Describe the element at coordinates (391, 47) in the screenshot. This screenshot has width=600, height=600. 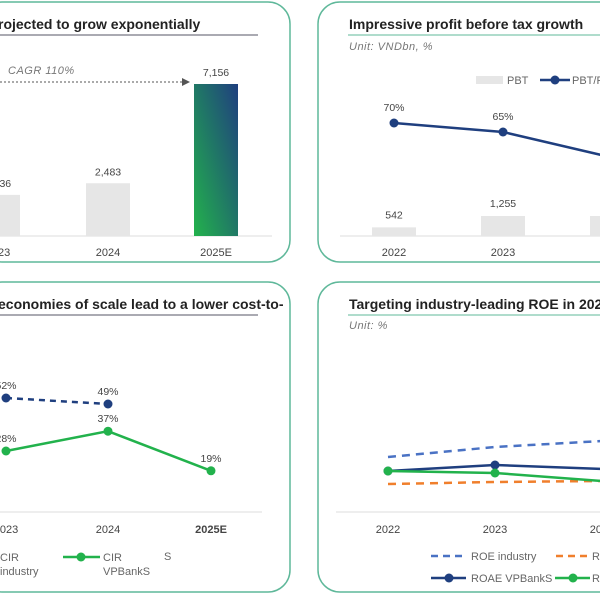
I see `unit-label: Unit: VNDbn, %` at that location.